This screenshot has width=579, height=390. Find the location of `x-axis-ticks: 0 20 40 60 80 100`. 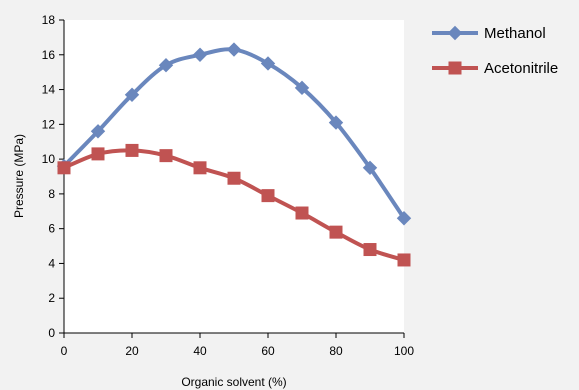

x-axis-ticks: 0 20 40 60 80 100 is located at coordinates (237, 345).